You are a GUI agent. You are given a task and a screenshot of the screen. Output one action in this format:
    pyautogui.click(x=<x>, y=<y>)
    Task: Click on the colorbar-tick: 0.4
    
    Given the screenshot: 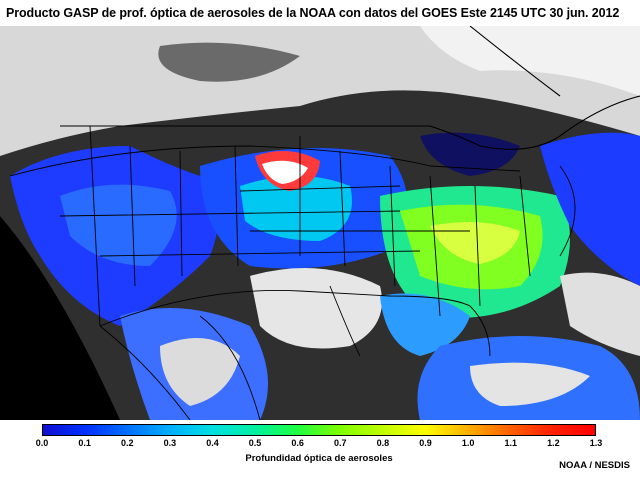 What is the action you would take?
    pyautogui.click(x=212, y=443)
    